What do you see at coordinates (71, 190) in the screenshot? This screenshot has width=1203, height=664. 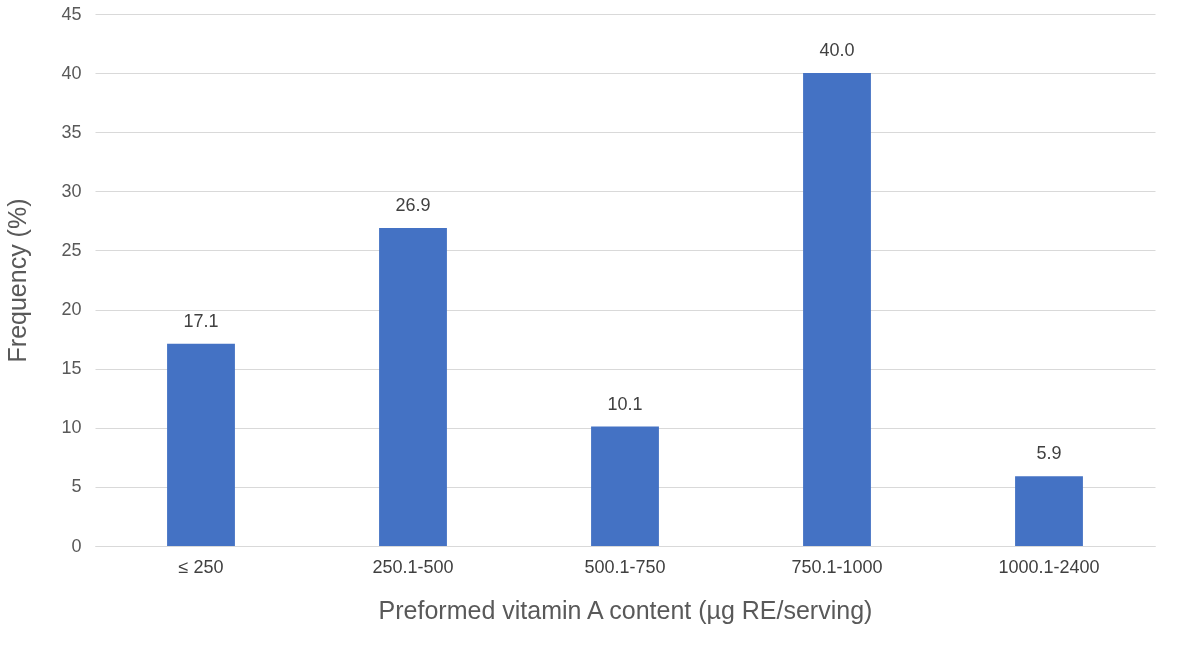 I see `y-tick-label: 30` at bounding box center [71, 190].